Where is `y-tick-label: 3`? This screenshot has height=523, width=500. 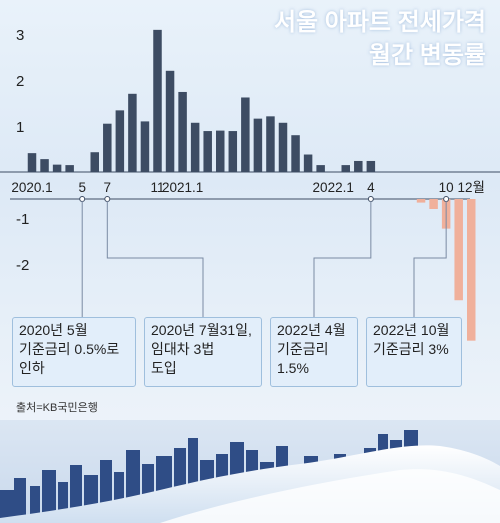
y-tick-label: 3 is located at coordinates (20, 35).